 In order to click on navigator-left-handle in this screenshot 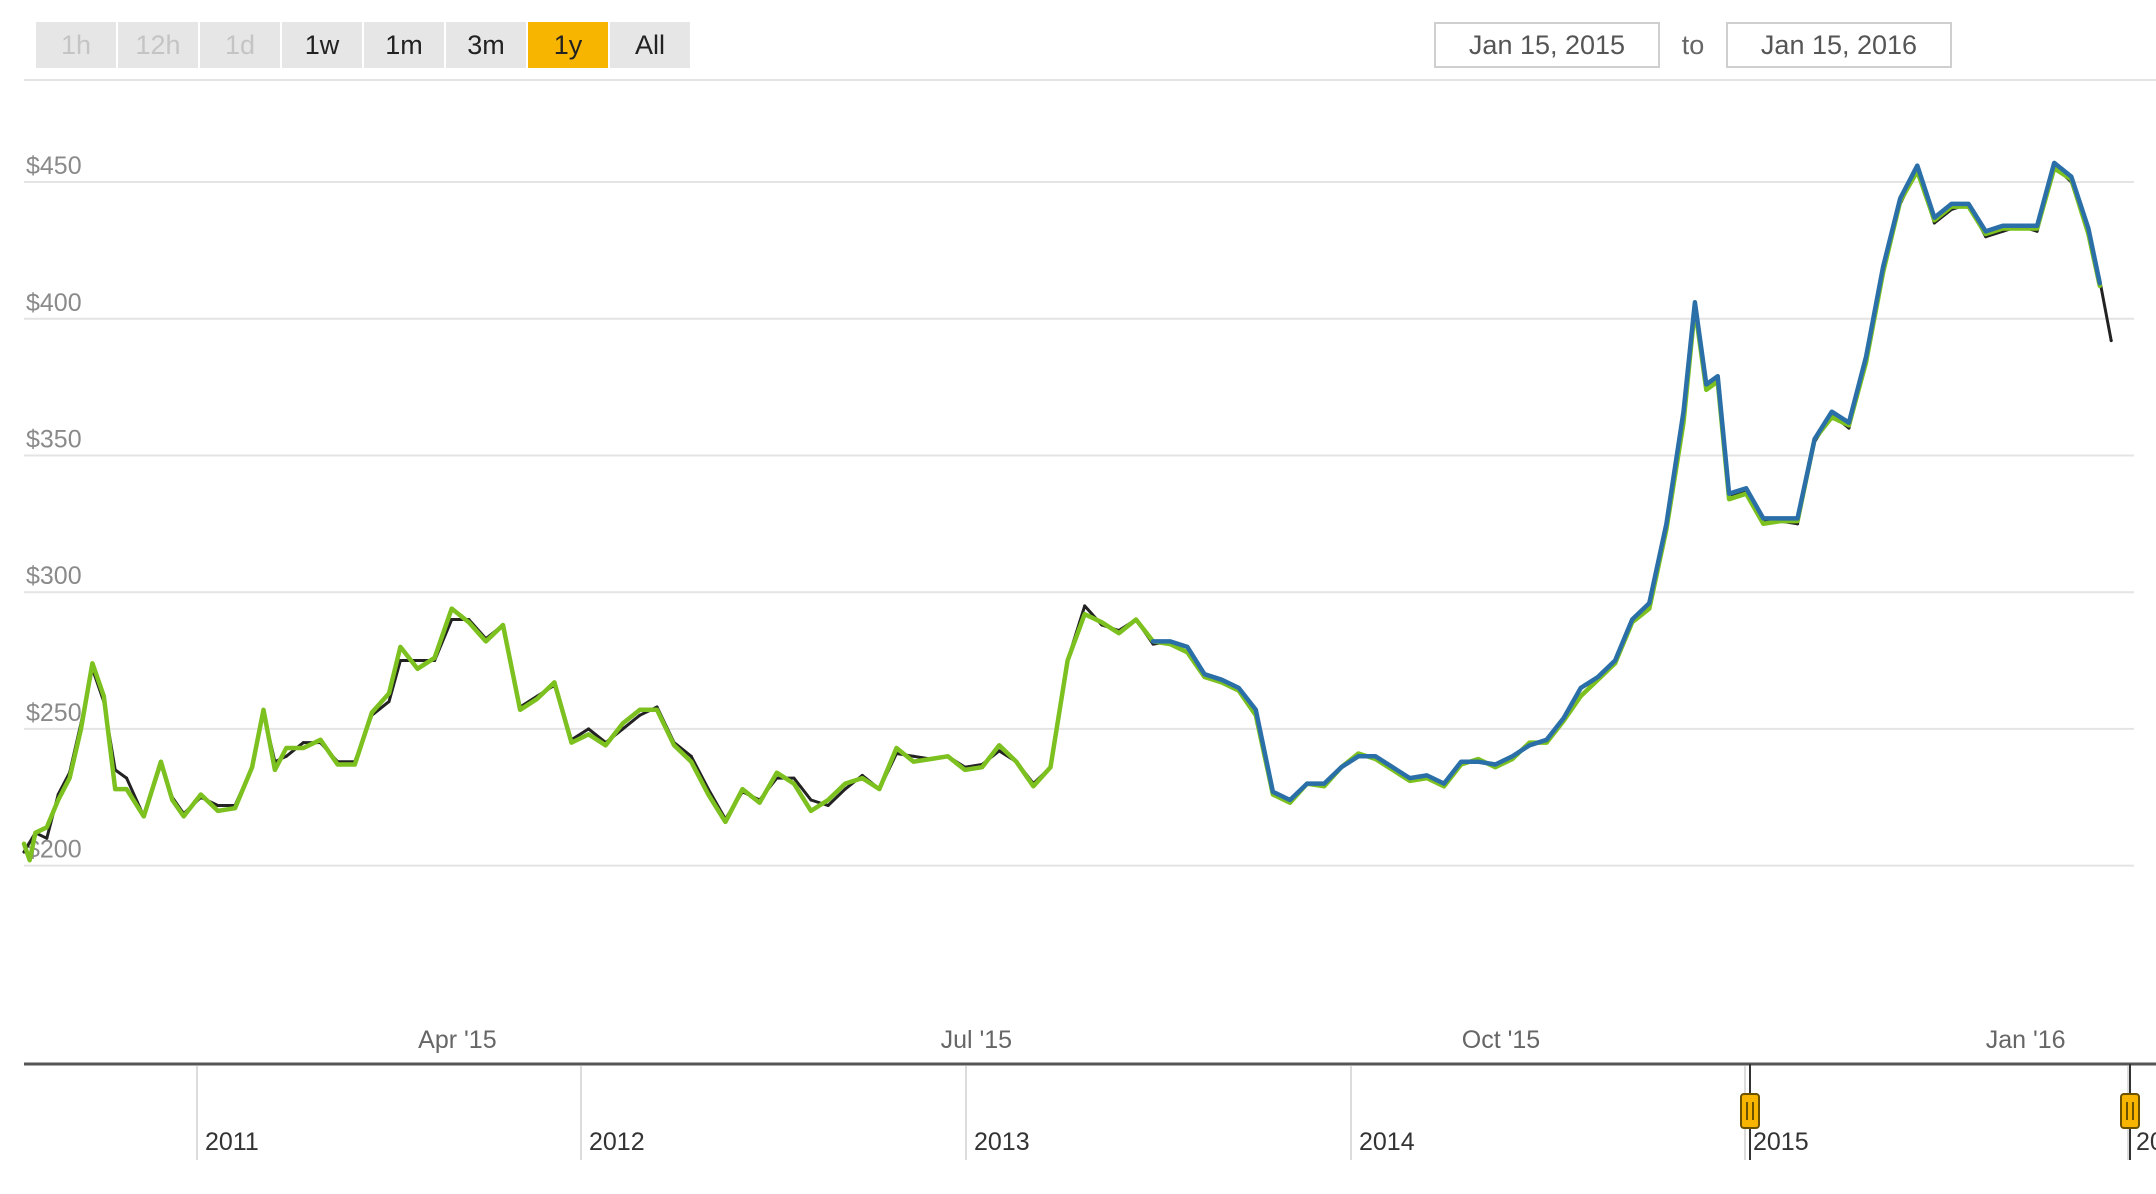, I will do `click(1750, 1111)`.